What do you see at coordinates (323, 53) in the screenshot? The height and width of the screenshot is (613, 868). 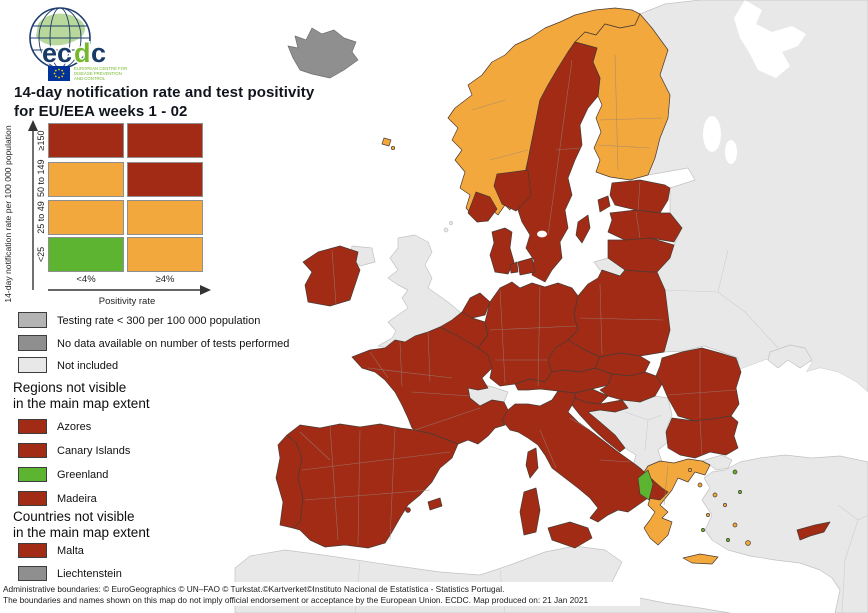 I see `map-country-iceland` at bounding box center [323, 53].